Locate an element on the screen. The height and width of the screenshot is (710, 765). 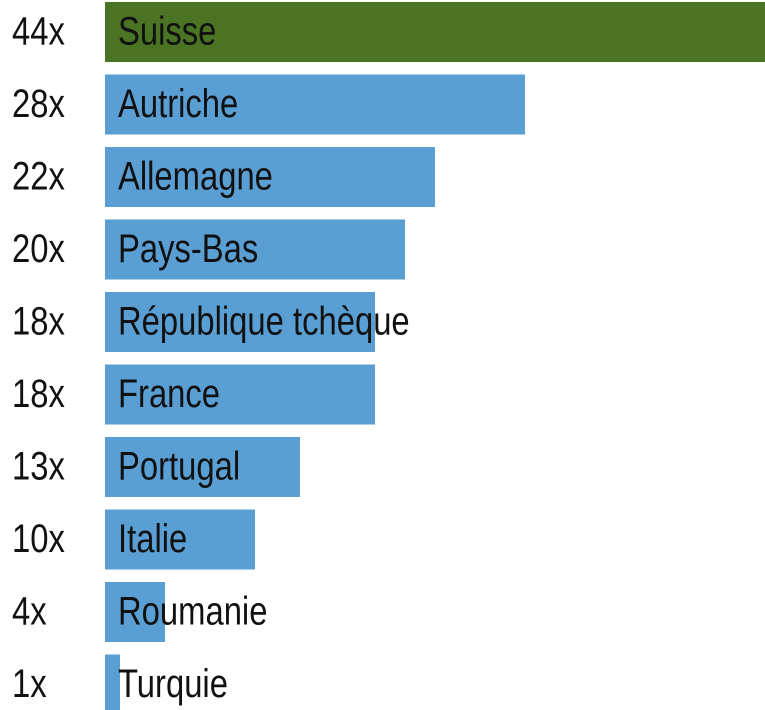
category-label: France is located at coordinates (169, 393).